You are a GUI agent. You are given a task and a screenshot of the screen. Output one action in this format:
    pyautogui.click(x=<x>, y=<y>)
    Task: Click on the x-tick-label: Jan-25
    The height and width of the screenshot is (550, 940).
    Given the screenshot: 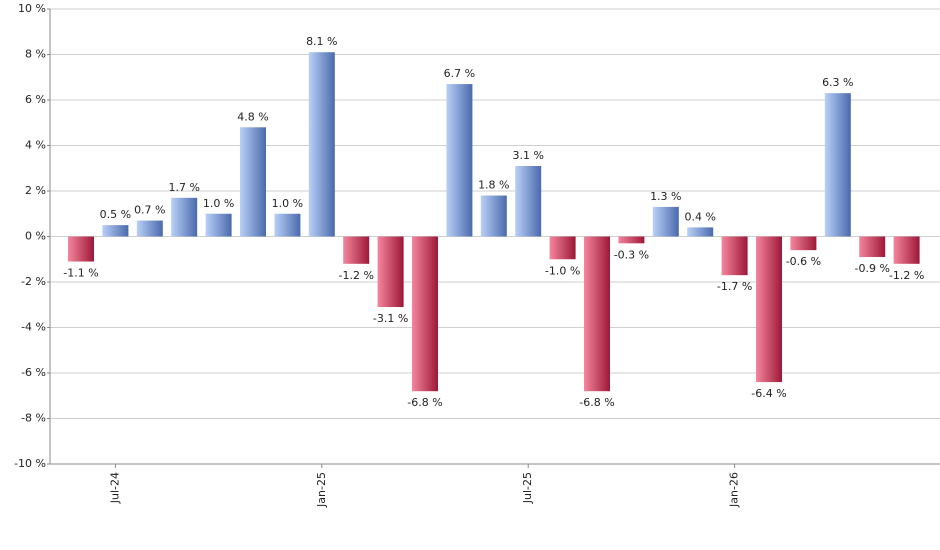 What is the action you would take?
    pyautogui.click(x=321, y=490)
    